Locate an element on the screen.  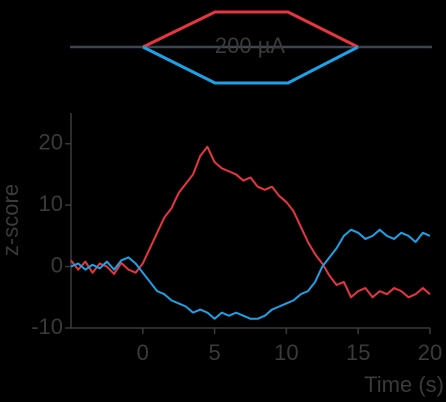
y-tick-label: 0 is located at coordinates (57, 264).